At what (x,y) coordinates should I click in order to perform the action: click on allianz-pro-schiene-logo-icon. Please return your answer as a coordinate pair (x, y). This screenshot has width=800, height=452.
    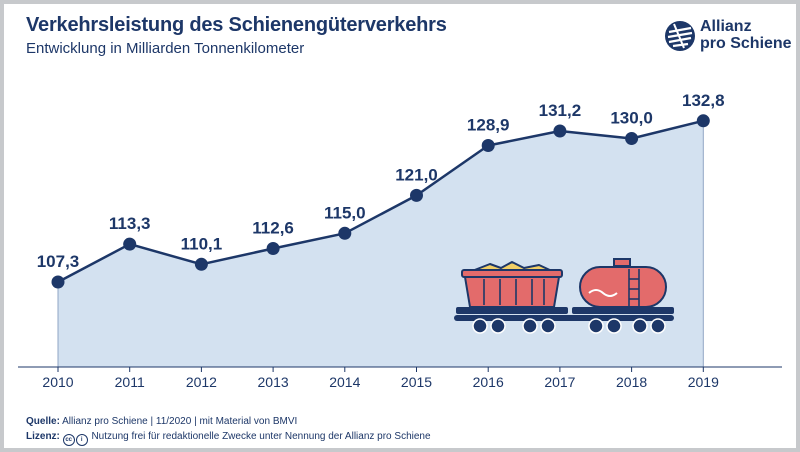
    Looking at the image, I should click on (680, 36).